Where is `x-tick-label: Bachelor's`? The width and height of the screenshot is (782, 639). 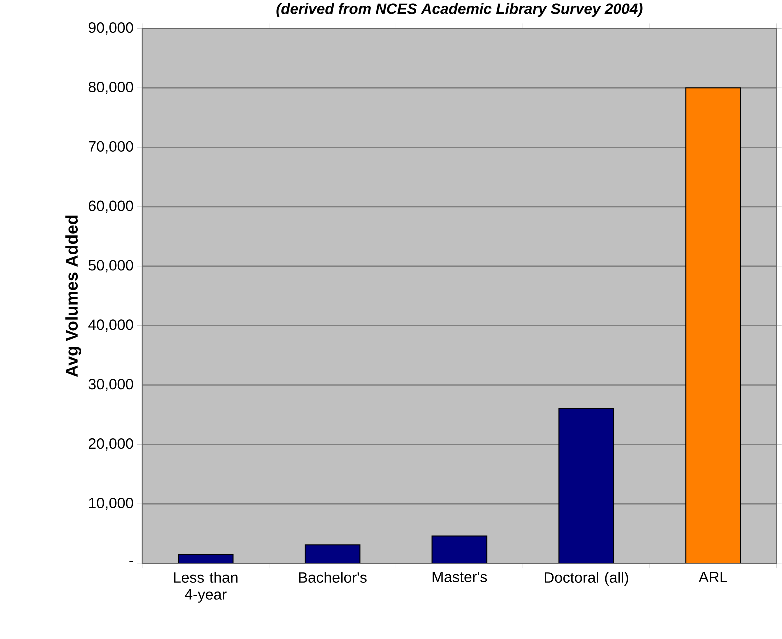 x-tick-label: Bachelor's is located at coordinates (333, 577).